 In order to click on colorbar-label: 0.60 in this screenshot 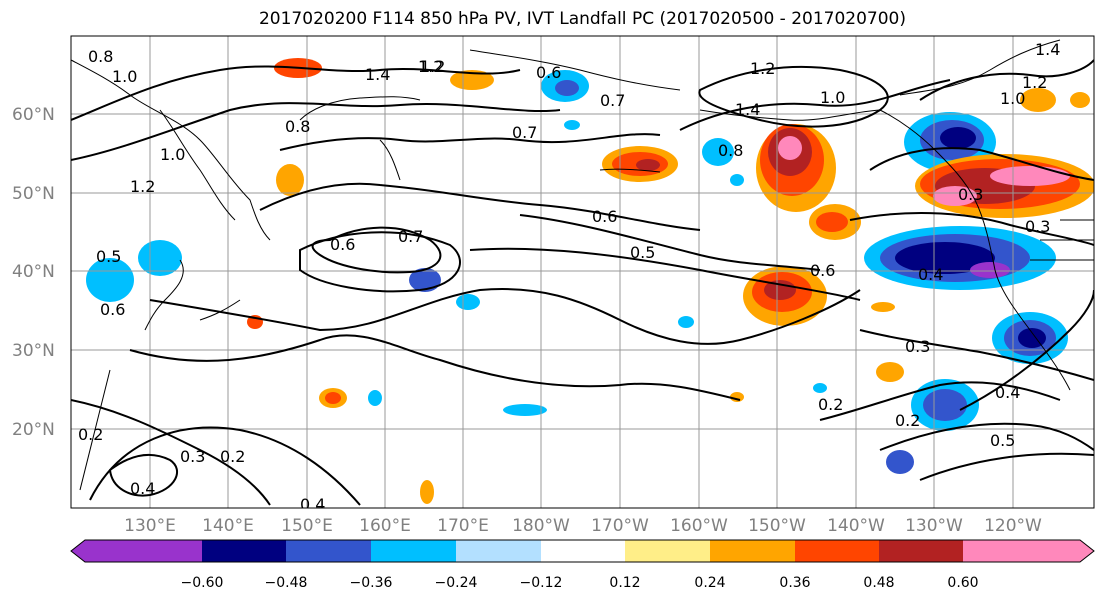, I will do `click(962, 583)`.